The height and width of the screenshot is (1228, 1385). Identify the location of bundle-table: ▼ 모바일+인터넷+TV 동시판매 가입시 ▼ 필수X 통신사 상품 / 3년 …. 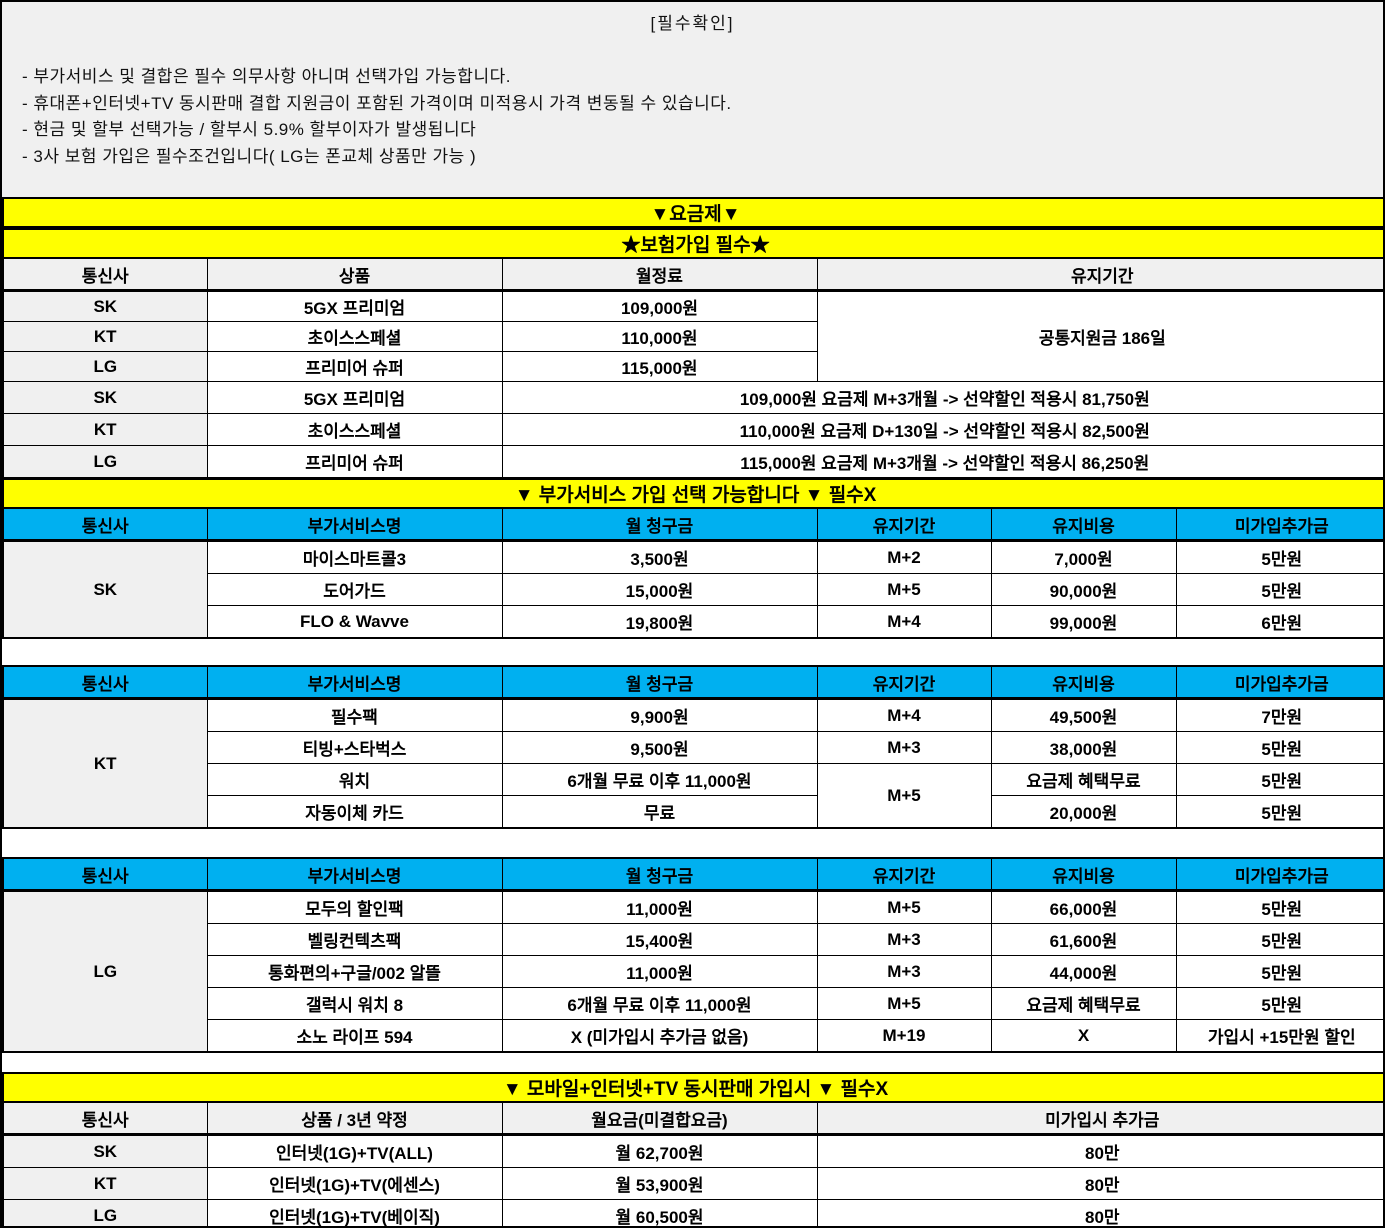
(692, 1149).